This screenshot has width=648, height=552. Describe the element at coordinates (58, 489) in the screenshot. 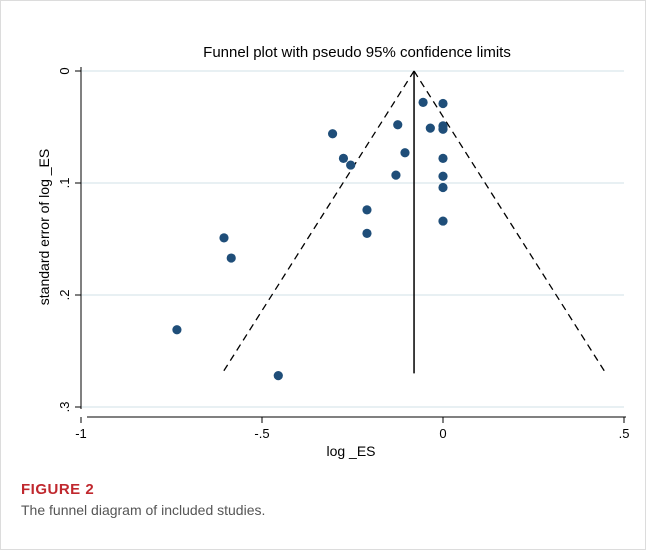

I see `caption-label: FIGURE 2` at that location.